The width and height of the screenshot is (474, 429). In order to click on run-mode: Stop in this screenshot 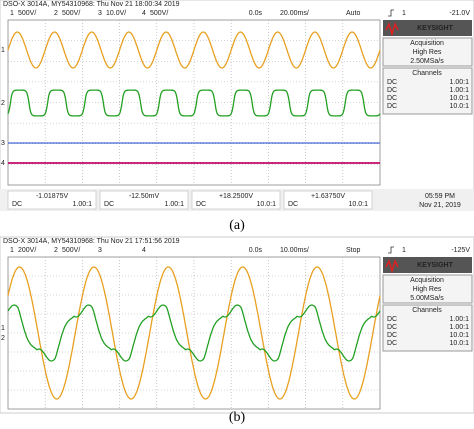, I will do `click(353, 250)`.